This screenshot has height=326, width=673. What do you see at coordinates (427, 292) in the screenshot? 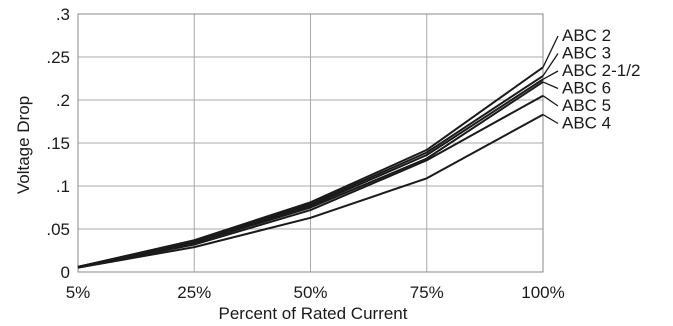
I see `x-tick-label: 75%` at bounding box center [427, 292].